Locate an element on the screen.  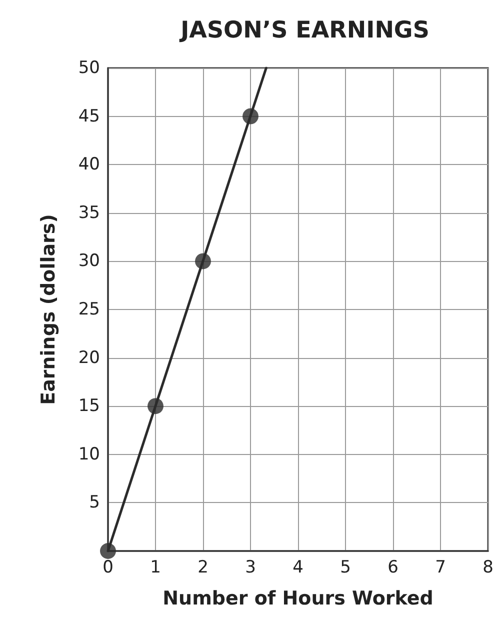
y-tick-label: 5 is located at coordinates (94, 502).